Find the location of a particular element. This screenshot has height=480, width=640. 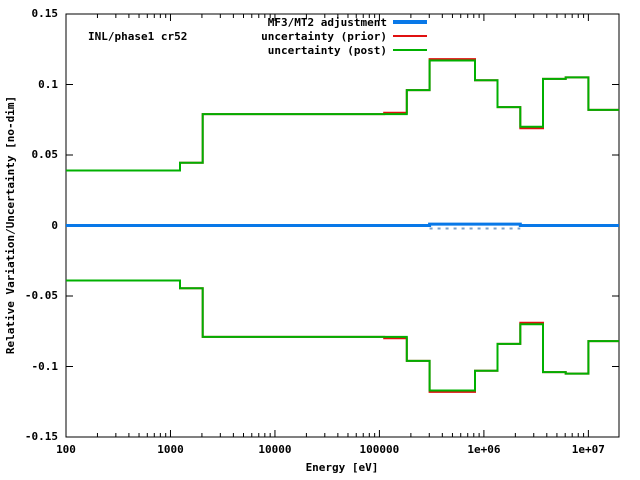

y-tick-label: 0.1 is located at coordinates (48, 84).